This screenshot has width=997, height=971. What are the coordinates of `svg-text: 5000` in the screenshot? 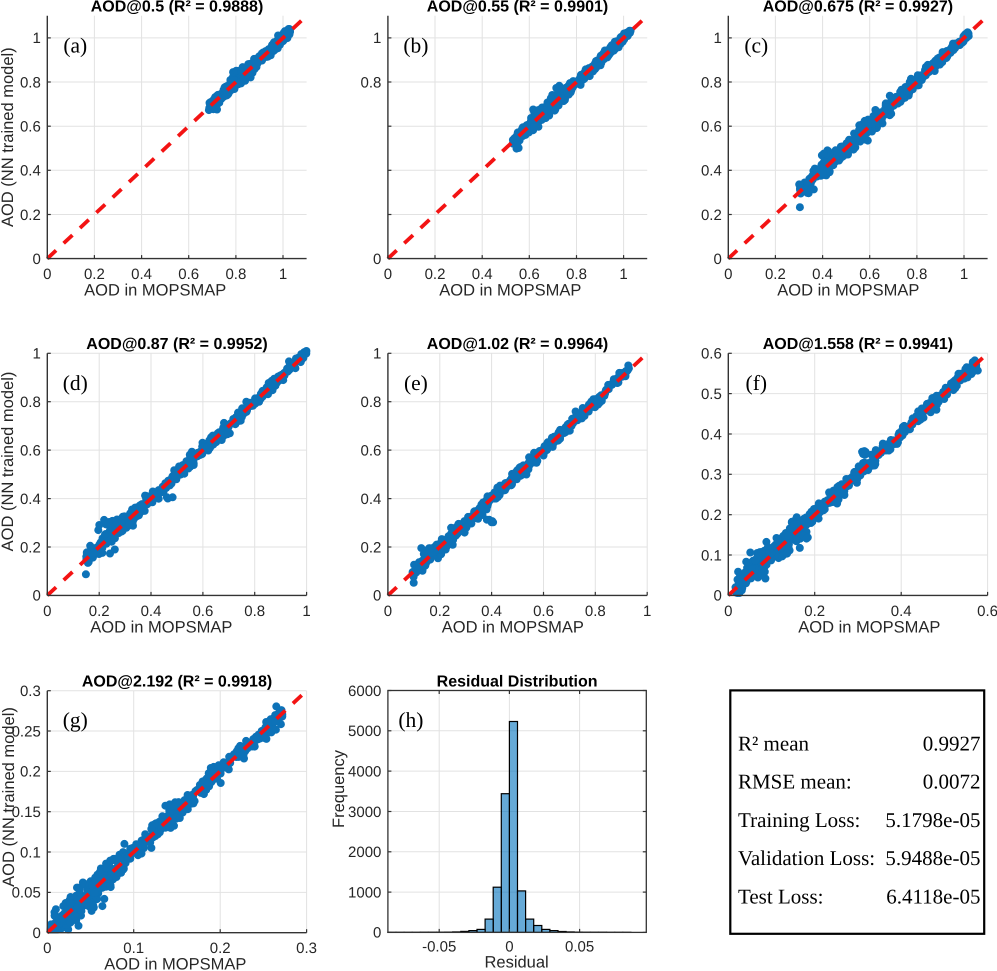 It's located at (364, 731).